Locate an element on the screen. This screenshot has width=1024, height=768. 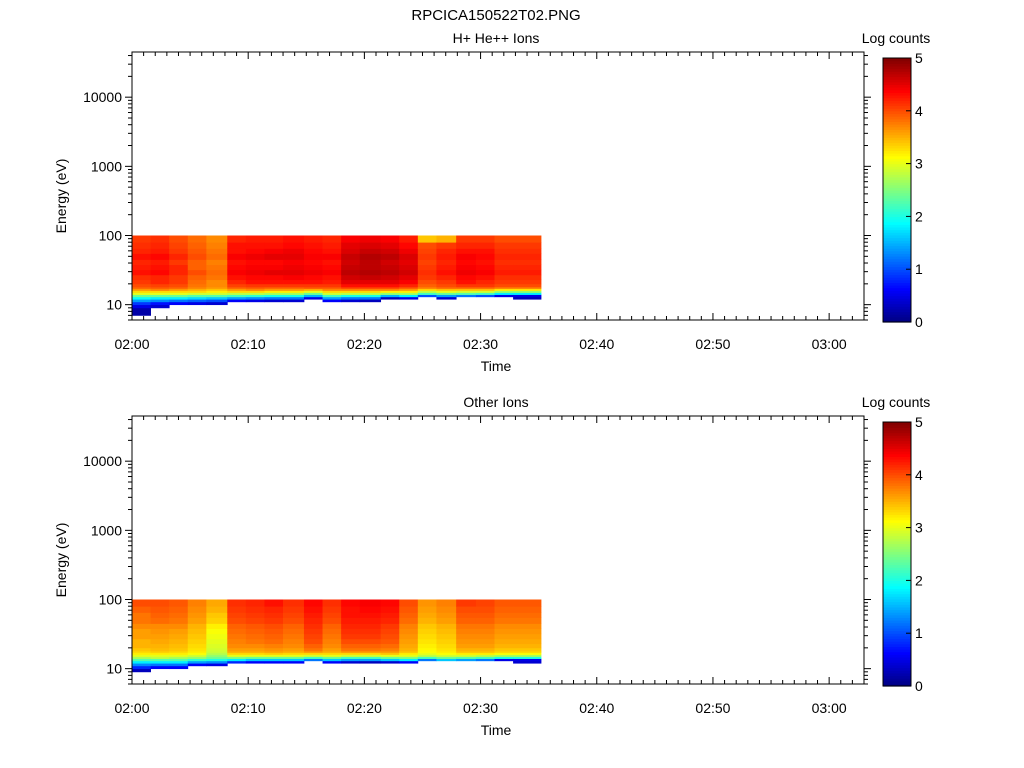
colorbar-tick-label: 2 is located at coordinates (919, 580).